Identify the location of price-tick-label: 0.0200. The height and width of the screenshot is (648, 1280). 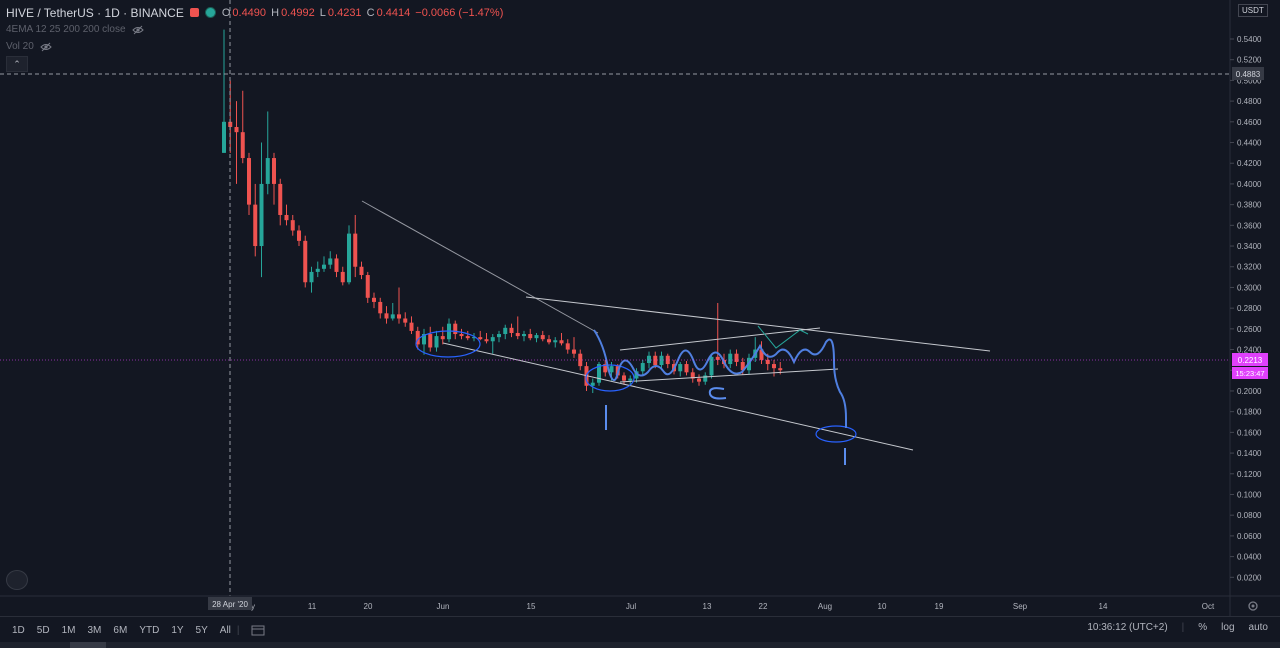
(1249, 577).